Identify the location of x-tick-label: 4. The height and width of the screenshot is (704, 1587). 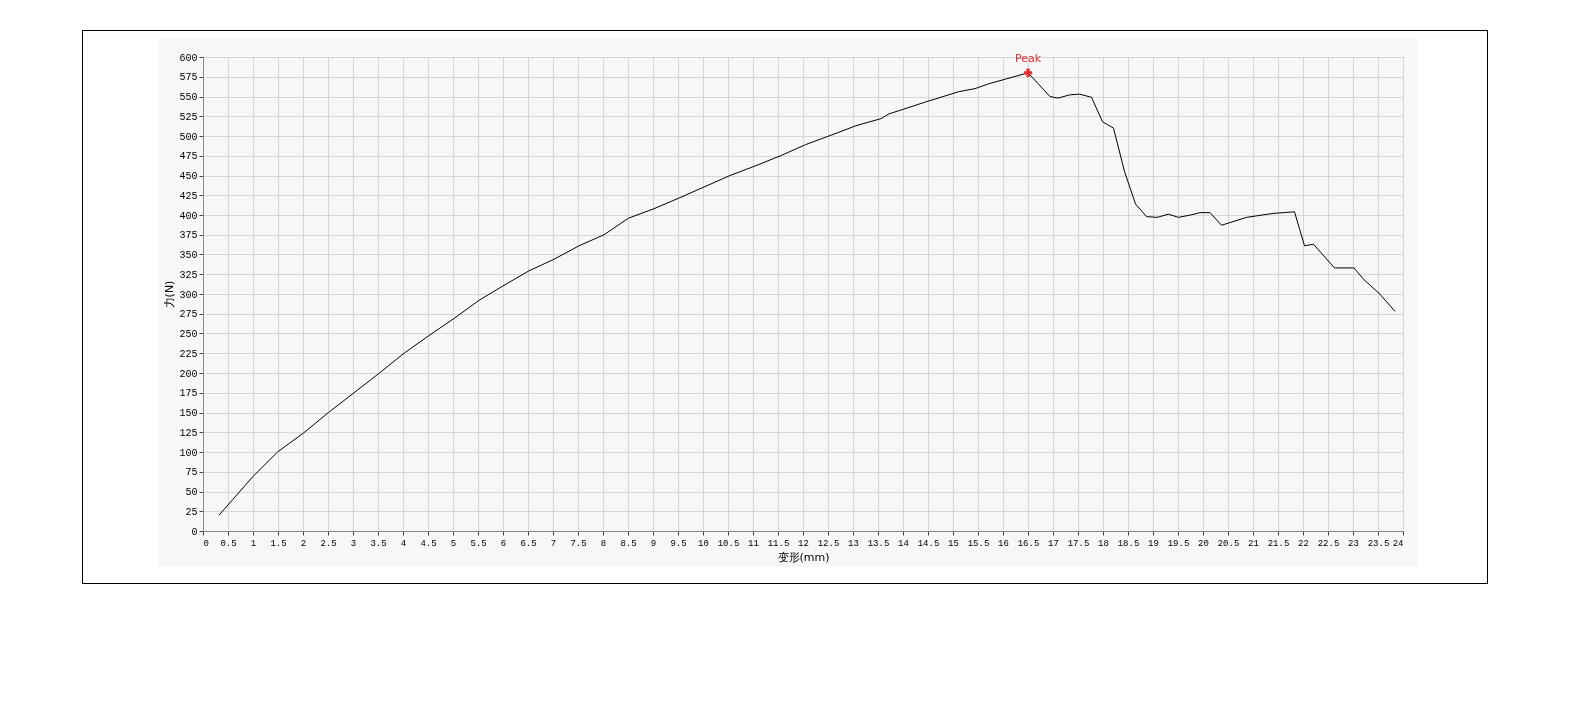
(403, 543).